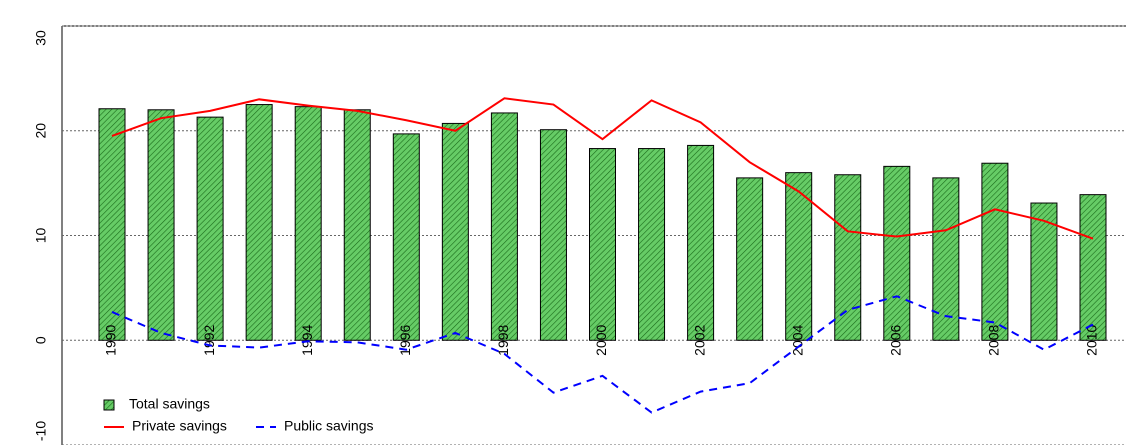 The height and width of the screenshot is (445, 1126). I want to click on x-tick-label: 1998, so click(503, 339).